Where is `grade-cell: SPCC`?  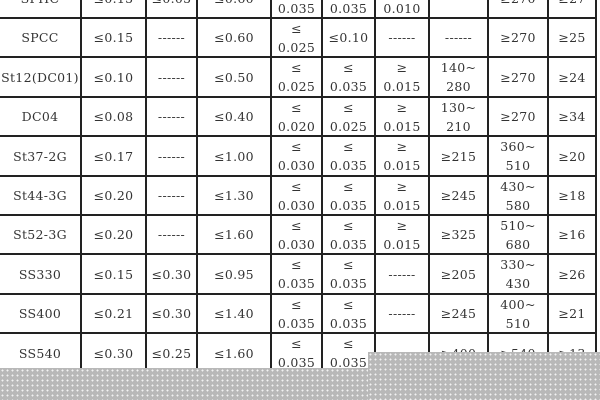 grade-cell: SPCC is located at coordinates (41, 38).